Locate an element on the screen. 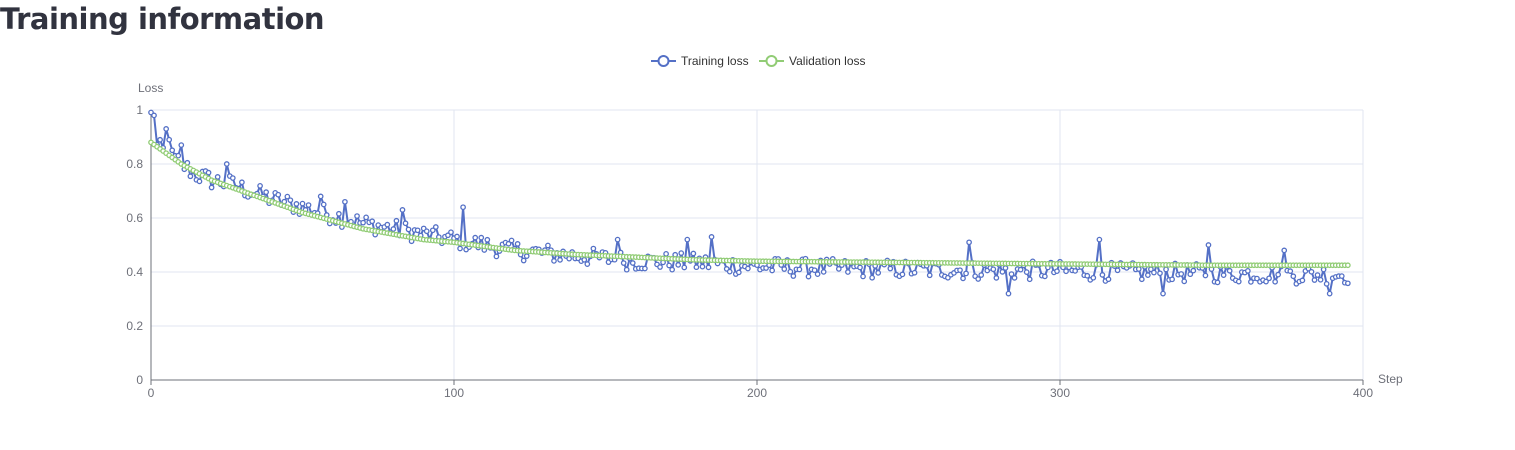 The width and height of the screenshot is (1515, 450). legend: Training loss Validation loss is located at coordinates (758, 61).